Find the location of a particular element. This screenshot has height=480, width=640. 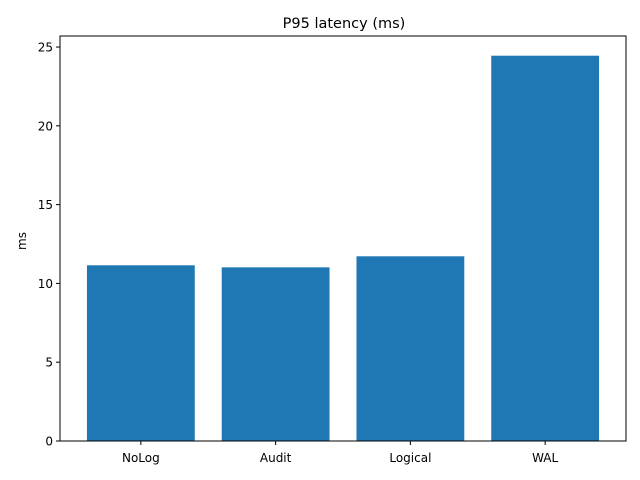

bar-logical is located at coordinates (410, 348).